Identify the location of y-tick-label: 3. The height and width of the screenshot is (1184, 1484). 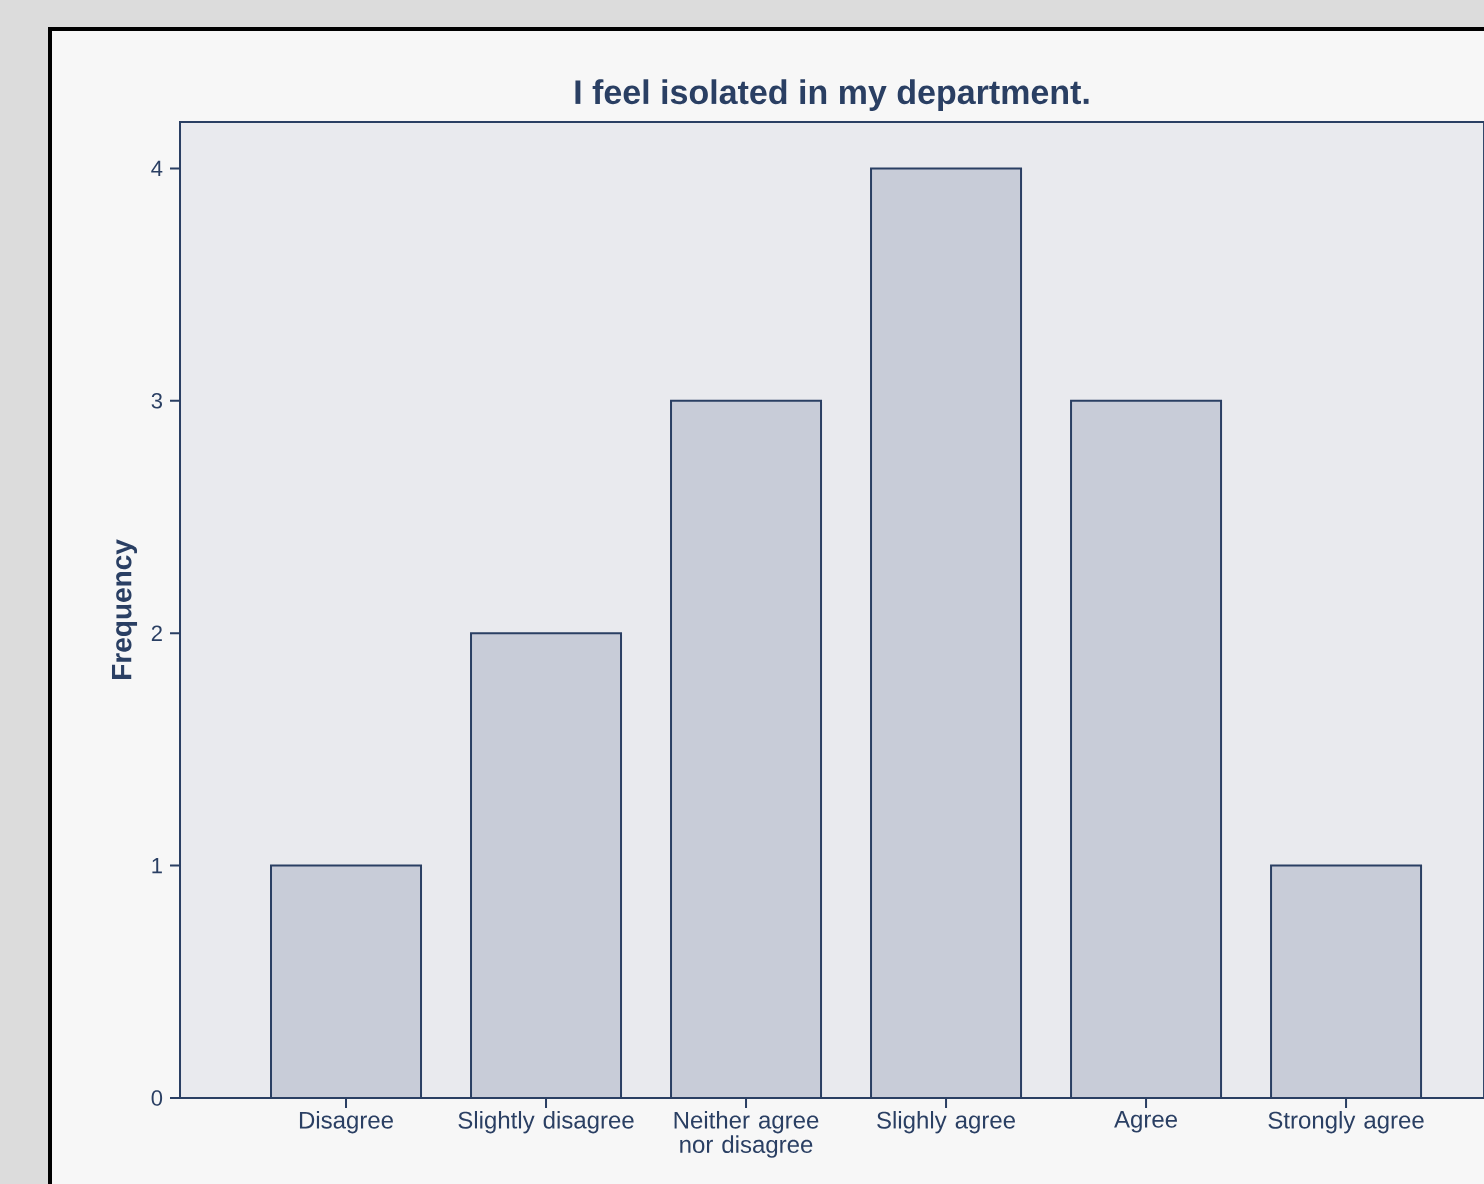
(157, 401).